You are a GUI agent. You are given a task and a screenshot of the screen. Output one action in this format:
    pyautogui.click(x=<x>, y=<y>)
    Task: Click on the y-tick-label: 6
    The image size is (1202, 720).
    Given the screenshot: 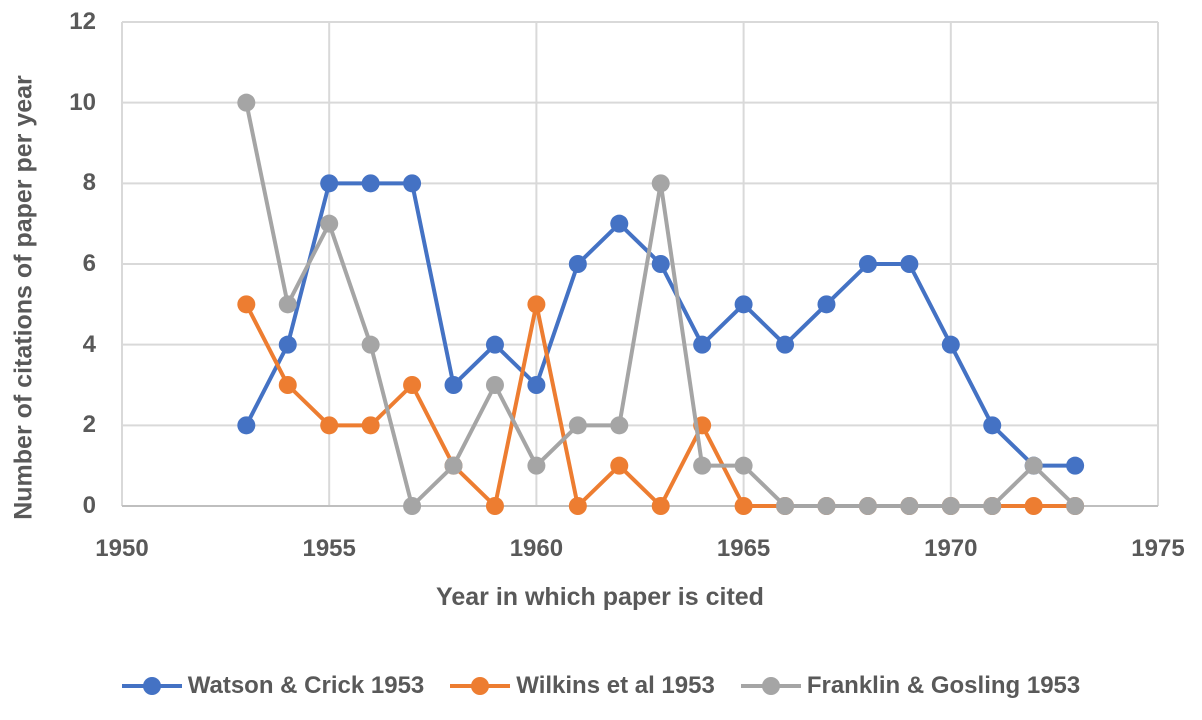 What is the action you would take?
    pyautogui.click(x=89, y=263)
    